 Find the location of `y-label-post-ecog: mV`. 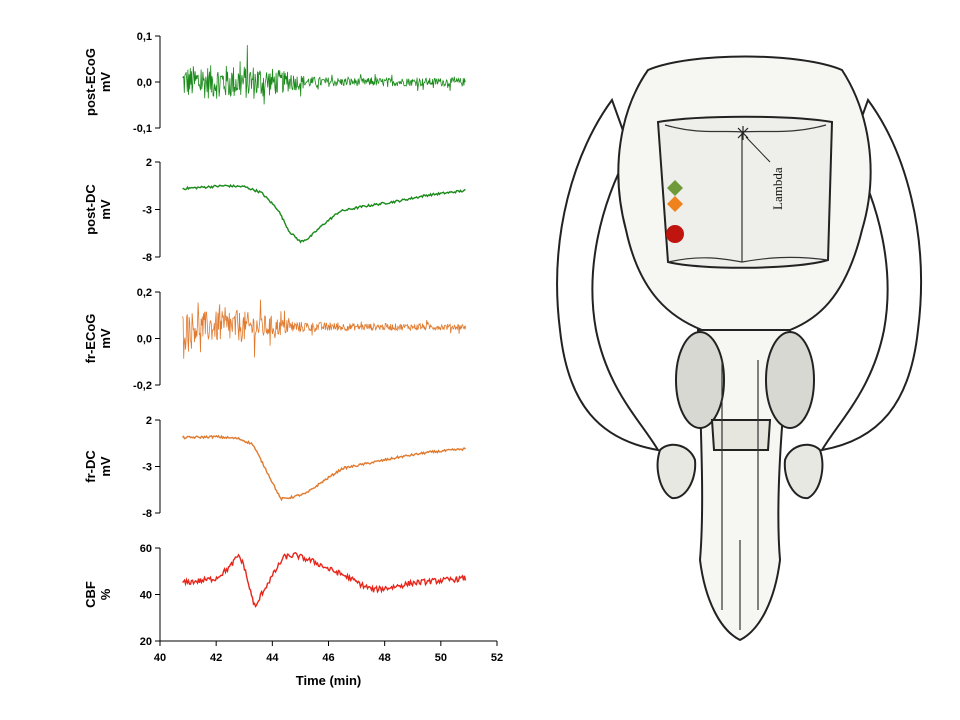

y-label-post-ecog: mV is located at coordinates (105, 82).